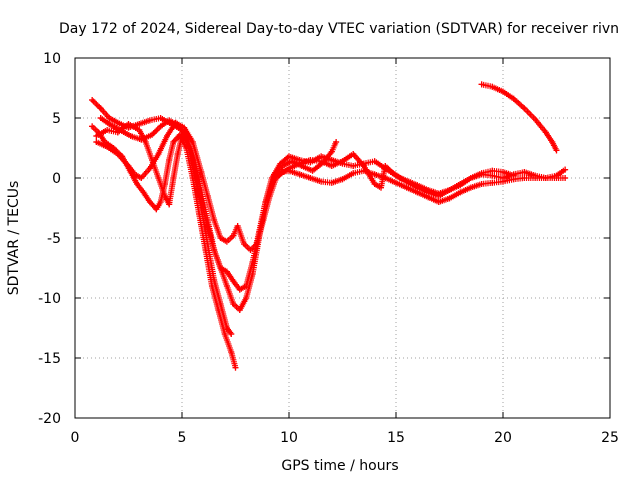 The image size is (640, 480). I want to click on x-tick-label: 20, so click(503, 438).